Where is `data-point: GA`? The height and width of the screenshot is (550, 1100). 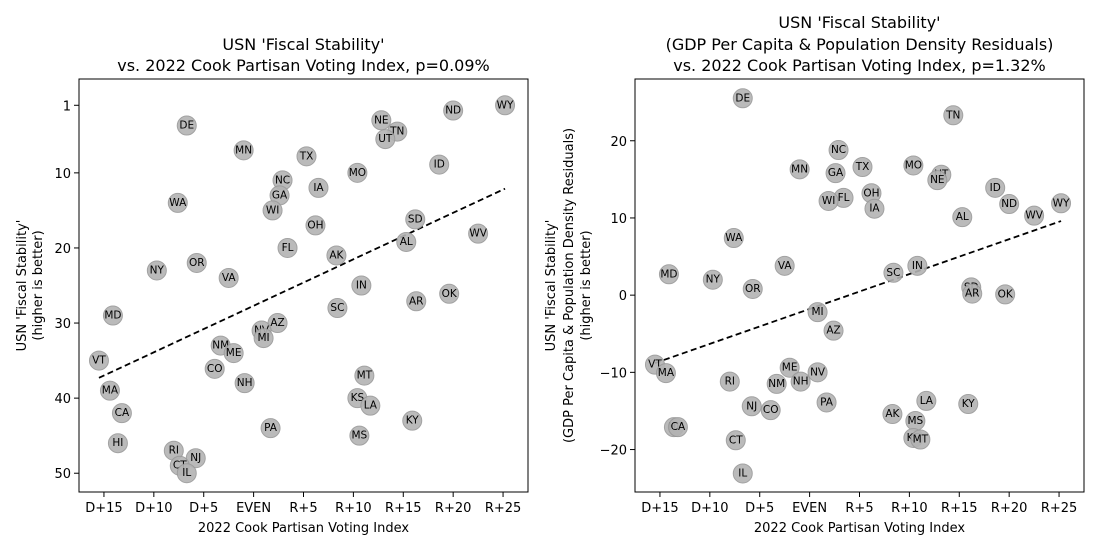 data-point: GA is located at coordinates (279, 195).